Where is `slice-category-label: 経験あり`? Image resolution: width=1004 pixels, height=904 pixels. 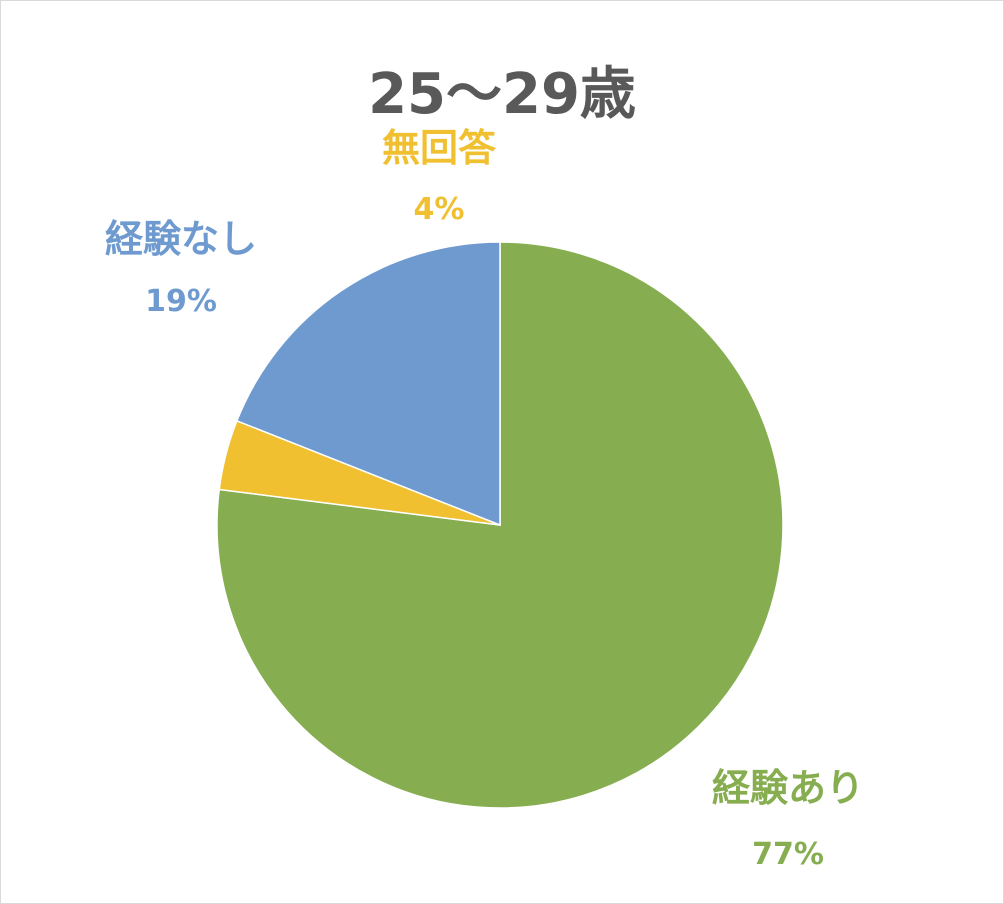 slice-category-label: 経験あり is located at coordinates (788, 788).